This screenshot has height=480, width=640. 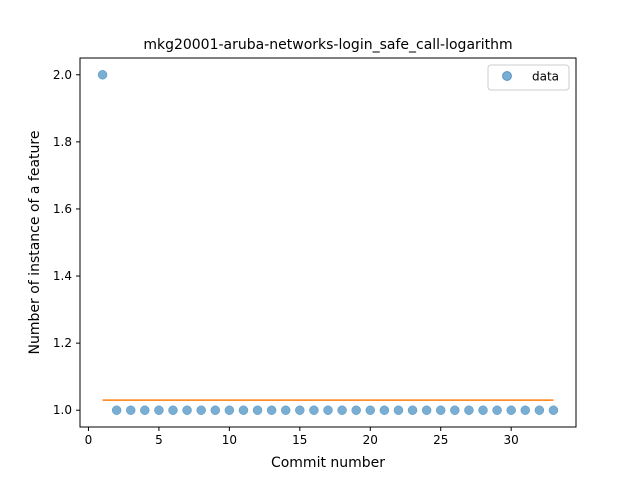 I want to click on x-tick-label: 0, so click(x=89, y=440).